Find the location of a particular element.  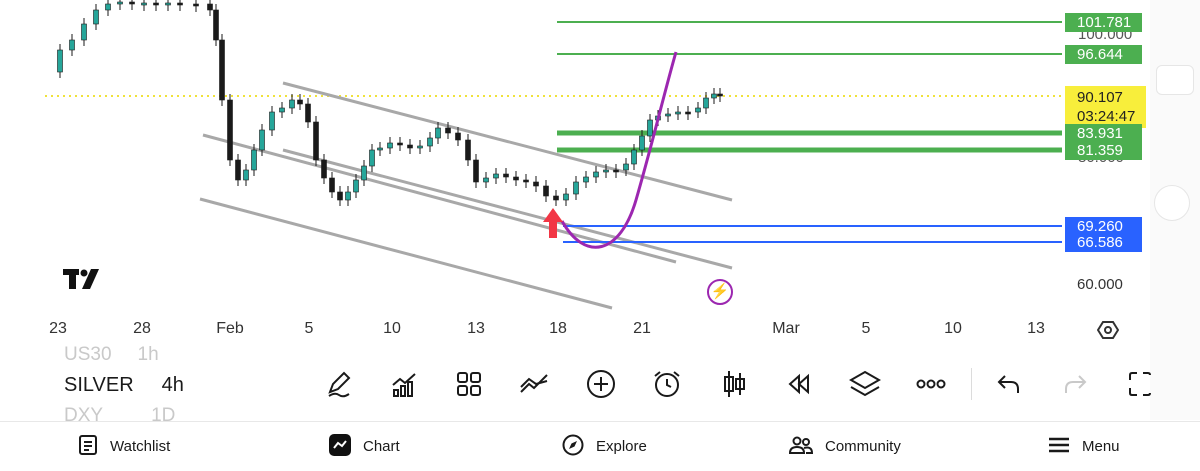

side-panel-edge is located at coordinates (1175, 210).